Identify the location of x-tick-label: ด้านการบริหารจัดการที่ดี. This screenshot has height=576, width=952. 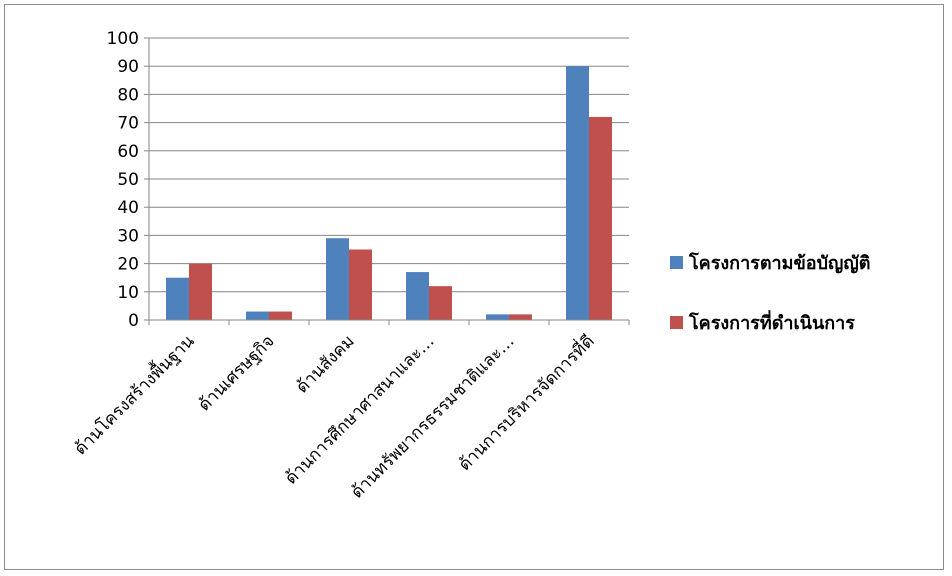
(526, 402).